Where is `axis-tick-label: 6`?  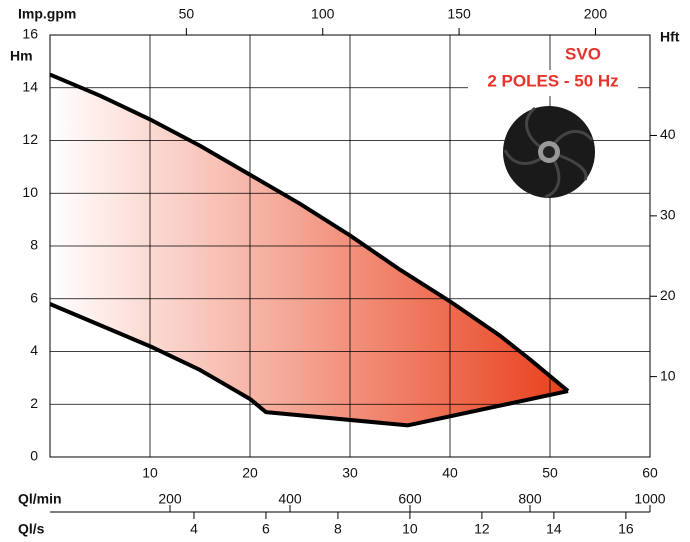 axis-tick-label: 6 is located at coordinates (266, 529).